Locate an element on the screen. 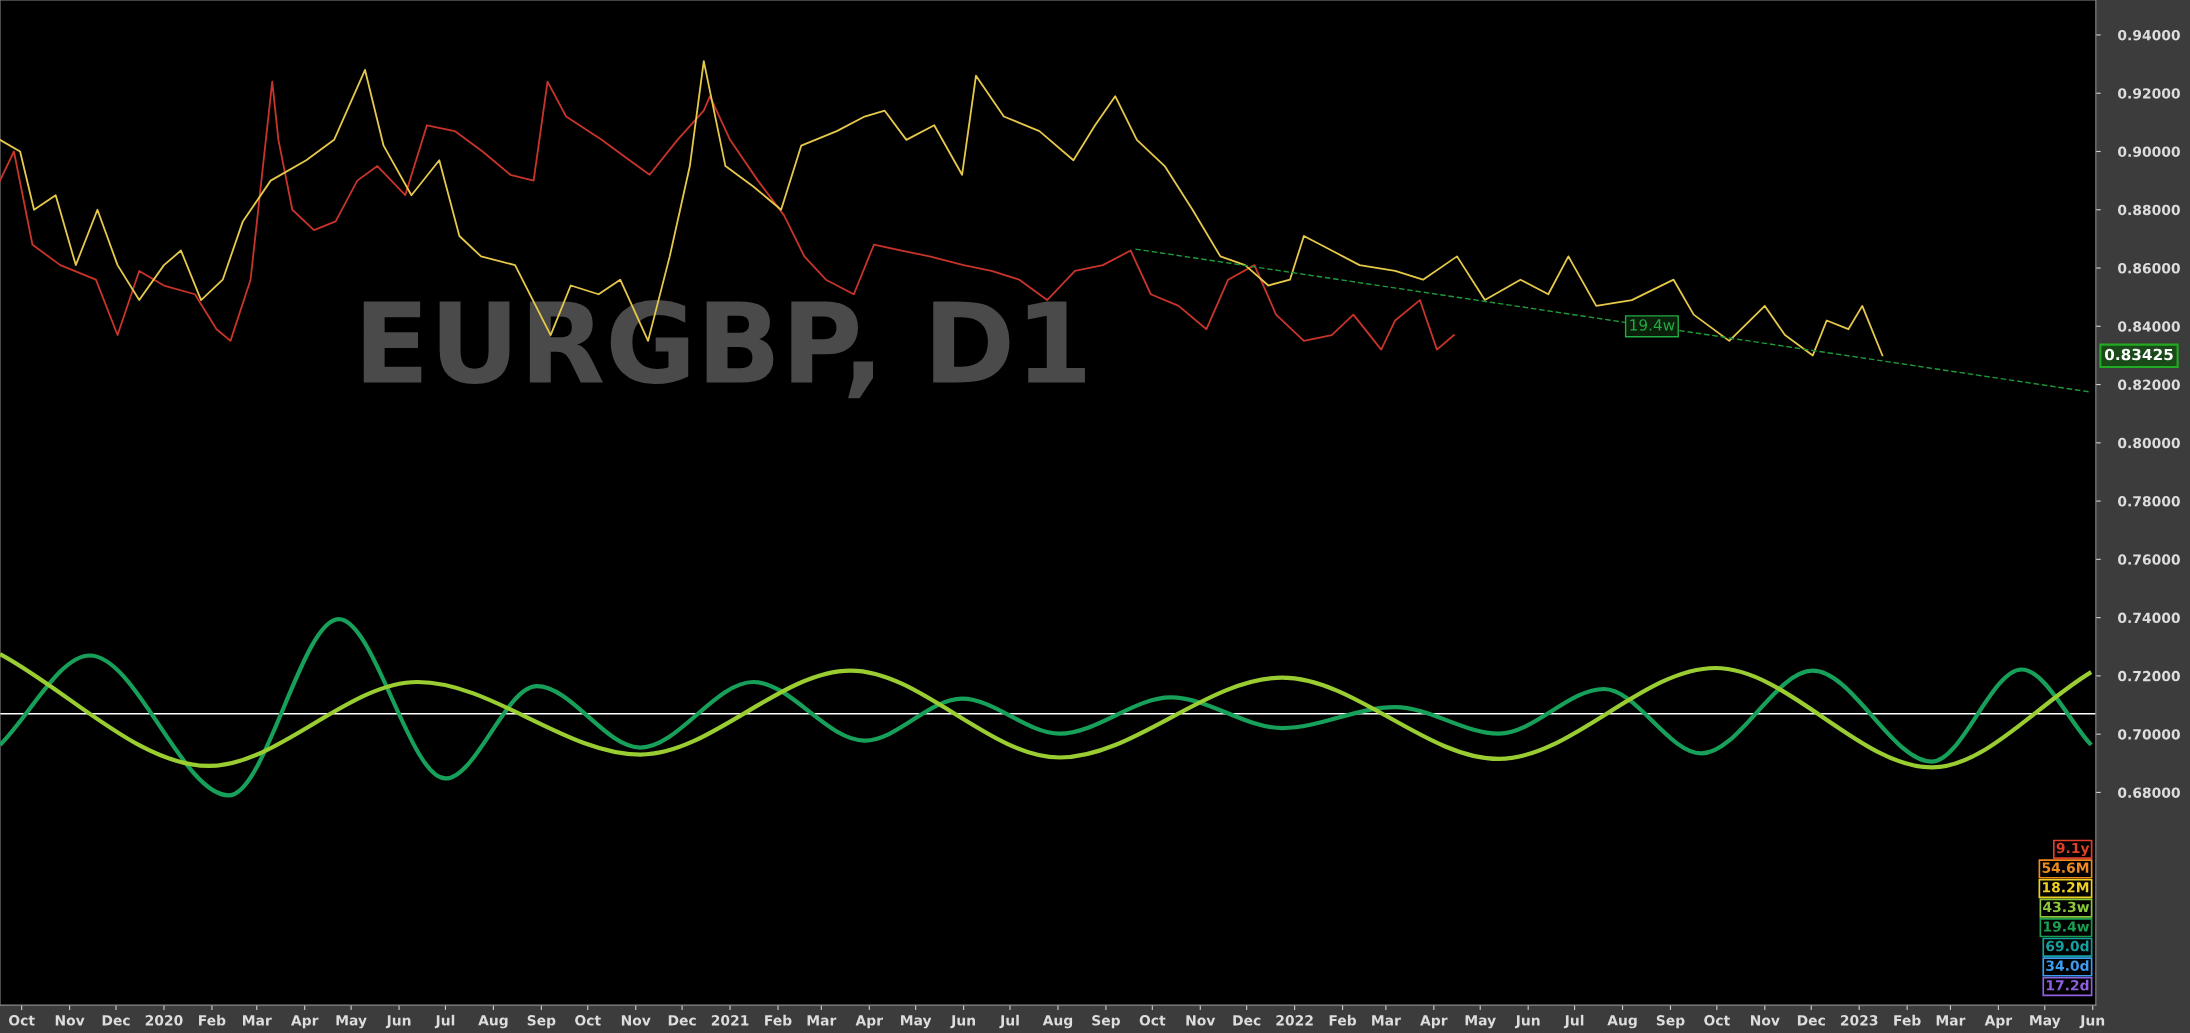 This screenshot has height=1033, width=2190. y-tick-label: 0.90000 is located at coordinates (2149, 151).